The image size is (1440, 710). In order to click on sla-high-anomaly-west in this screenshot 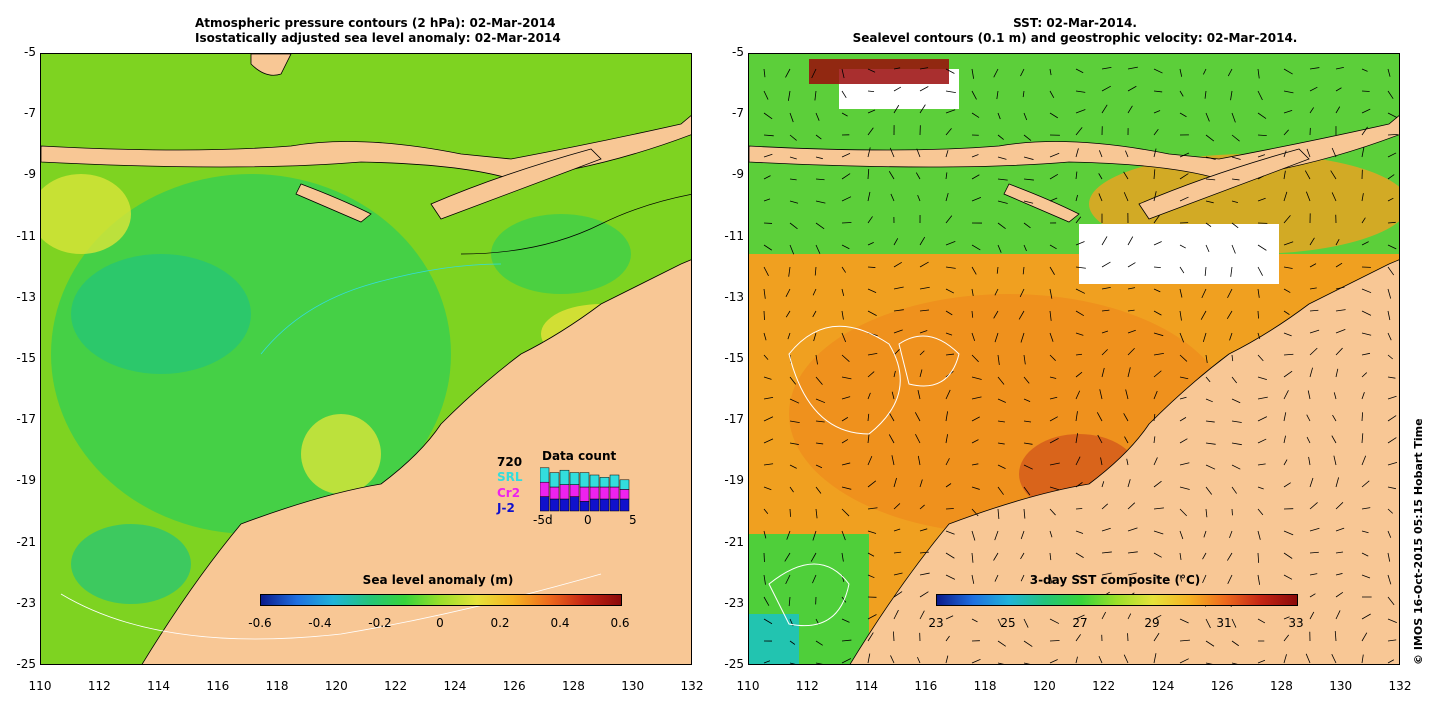, I will do `click(86, 214)`.